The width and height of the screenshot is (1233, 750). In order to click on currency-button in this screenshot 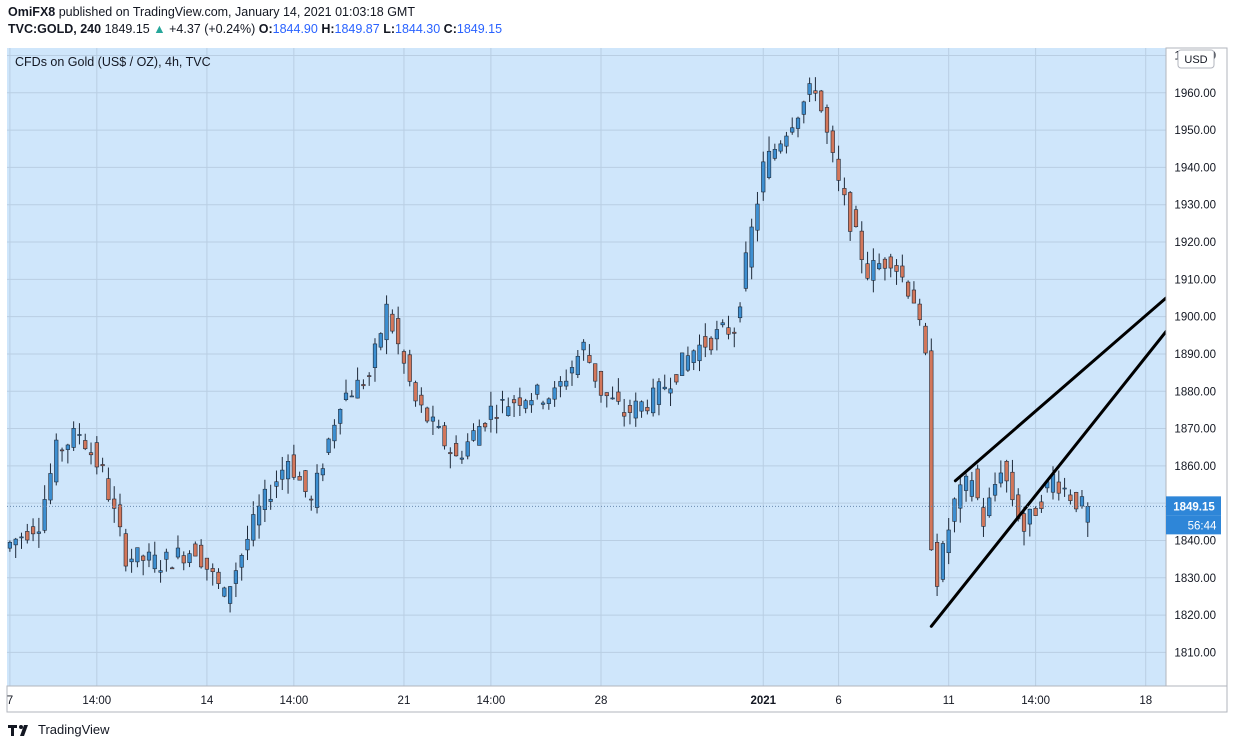, I will do `click(1196, 59)`.